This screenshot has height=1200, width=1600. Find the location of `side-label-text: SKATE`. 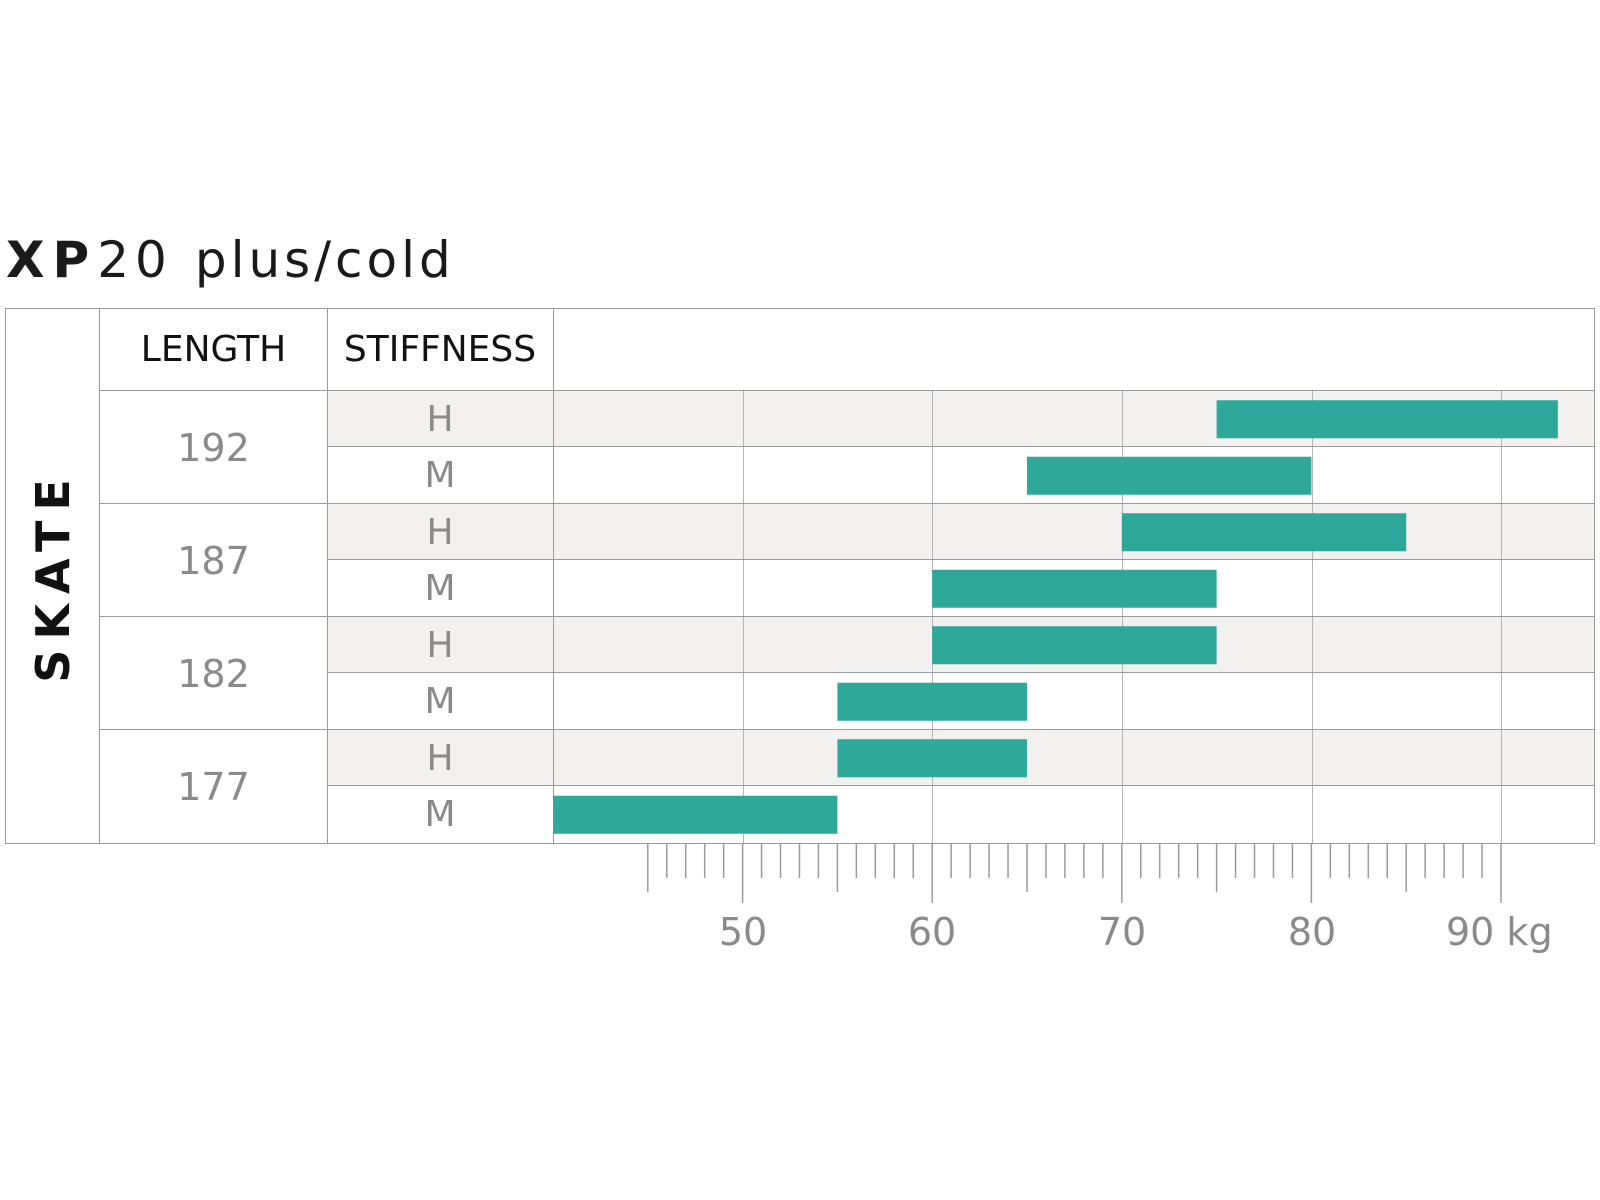

side-label-text: SKATE is located at coordinates (52, 576).